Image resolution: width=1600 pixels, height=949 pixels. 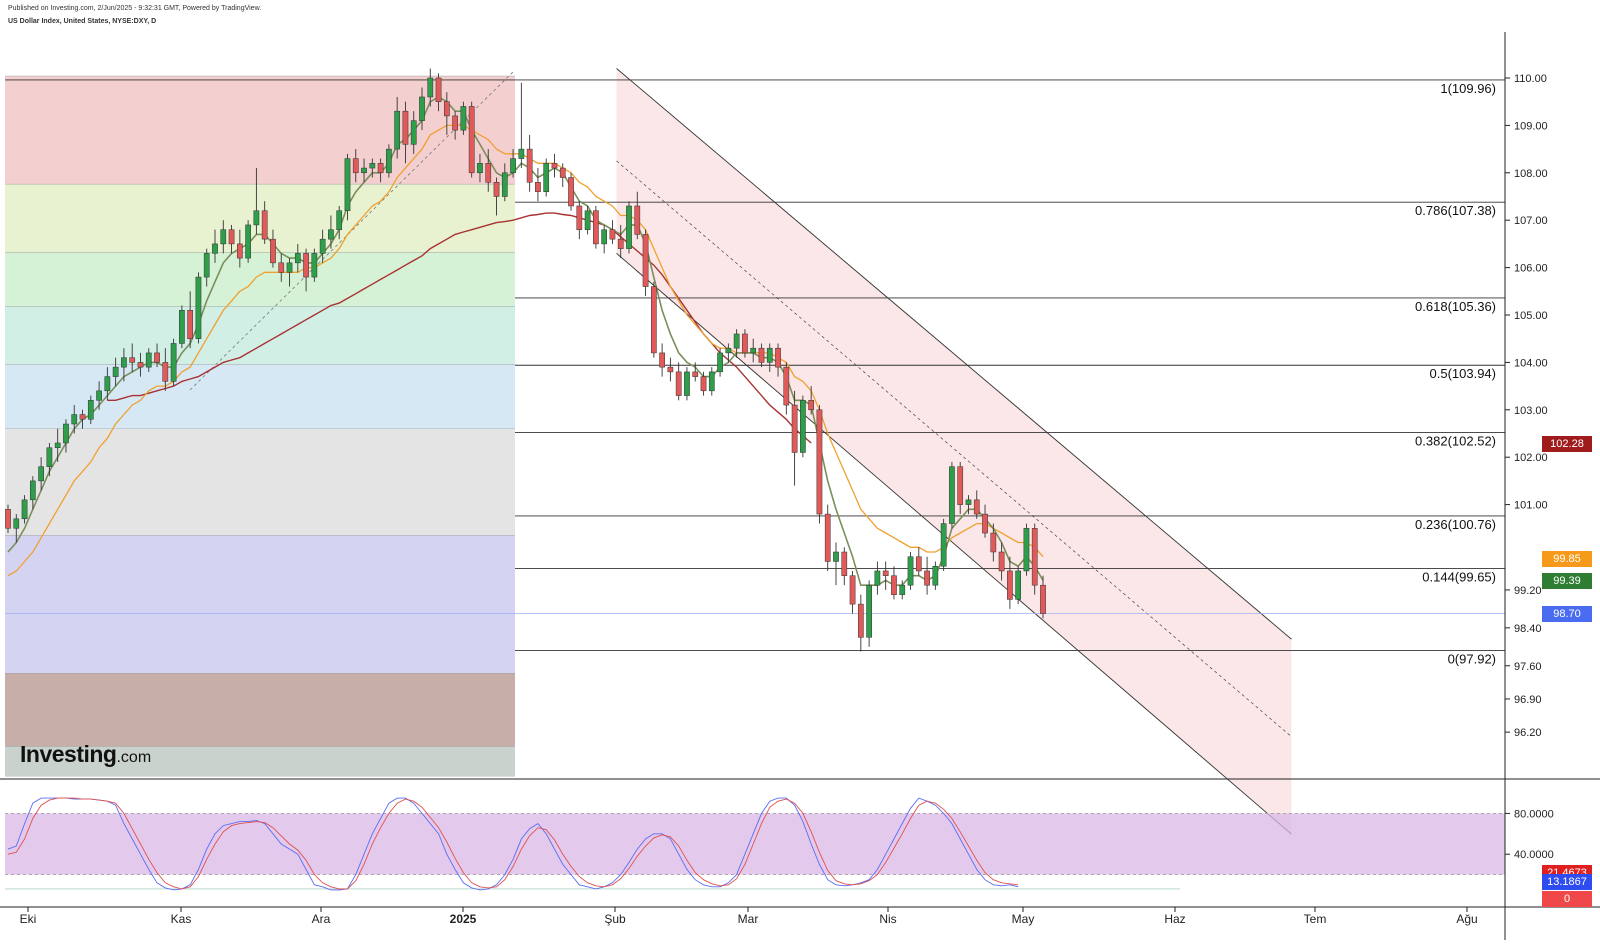 What do you see at coordinates (1567, 559) in the screenshot?
I see `price-tag: 99.85` at bounding box center [1567, 559].